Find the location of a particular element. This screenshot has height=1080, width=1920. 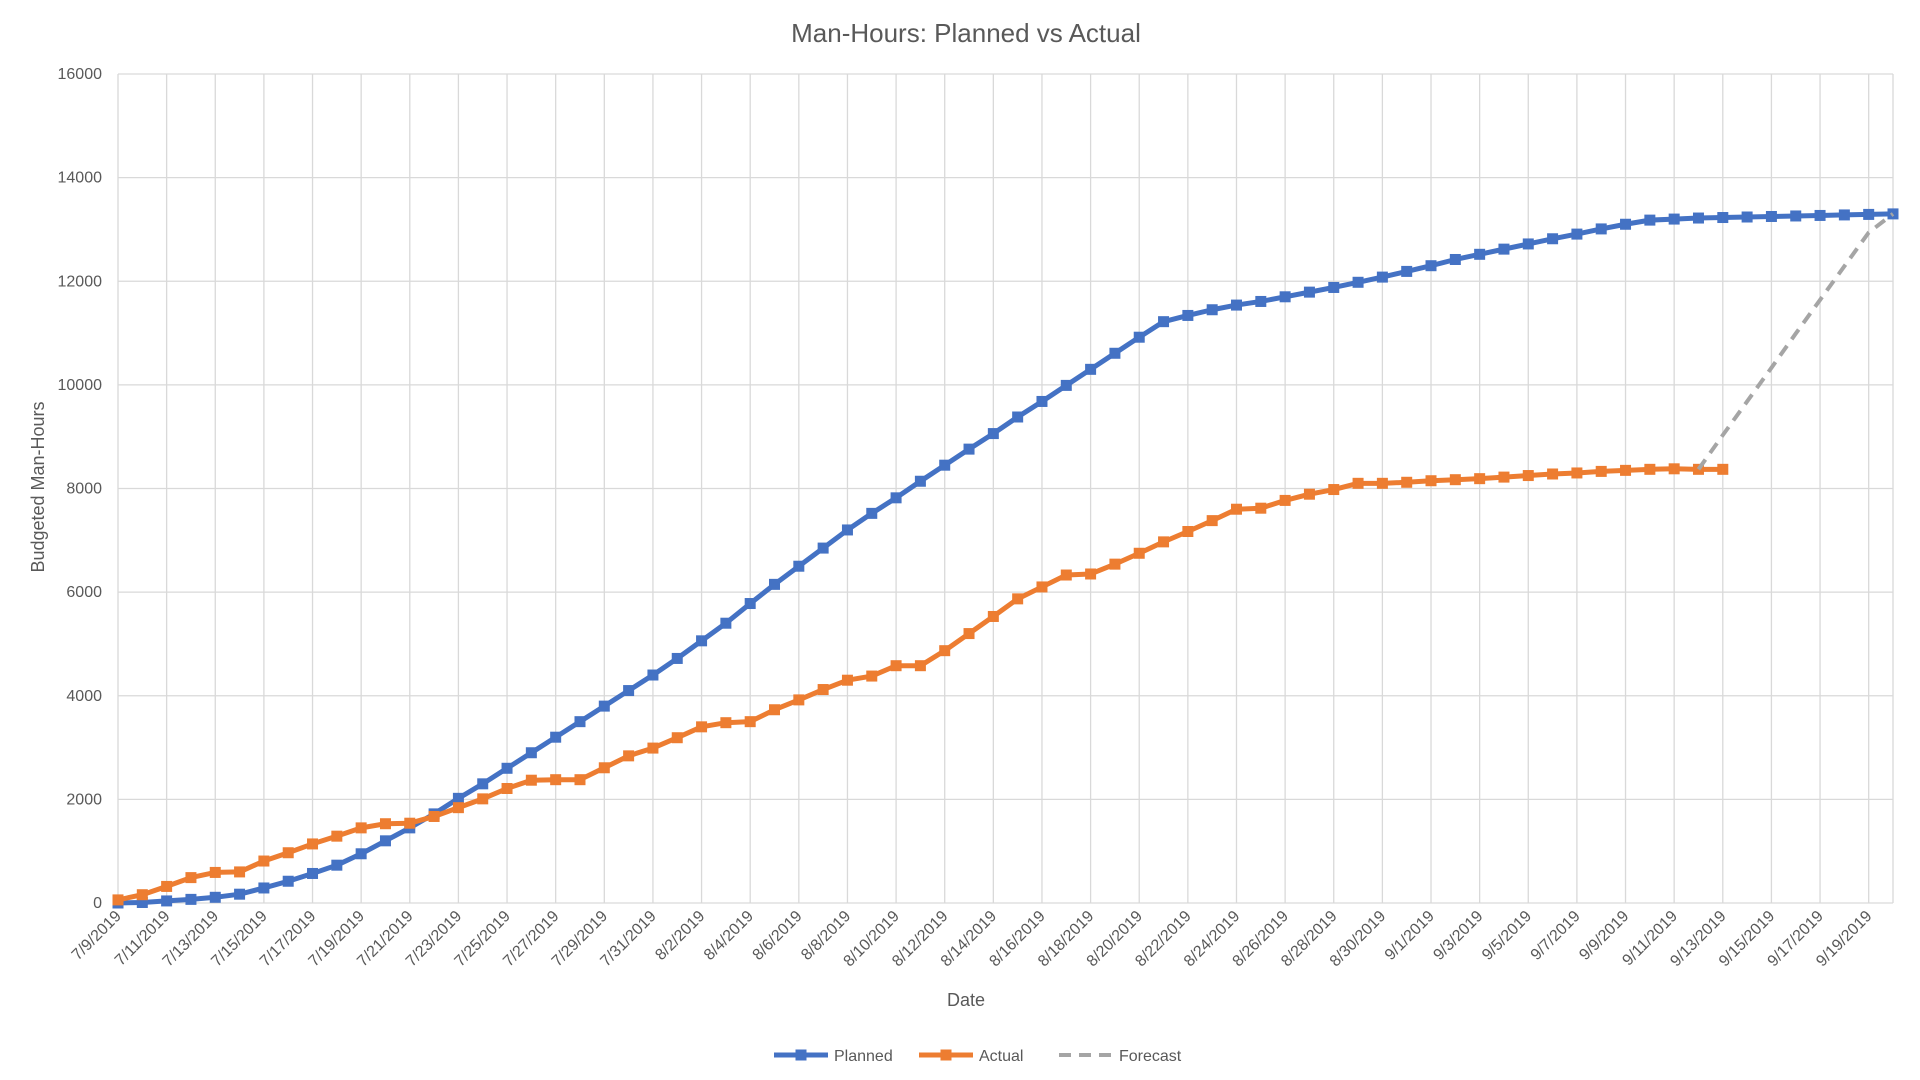

chart-title: Man-Hours: Planned vs Actual is located at coordinates (966, 33).